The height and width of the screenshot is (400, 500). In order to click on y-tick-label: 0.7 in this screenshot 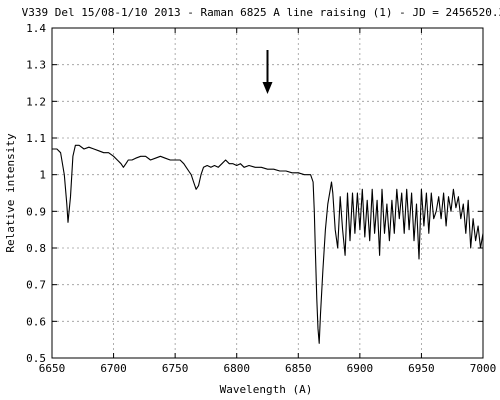, I will do `click(36, 285)`.